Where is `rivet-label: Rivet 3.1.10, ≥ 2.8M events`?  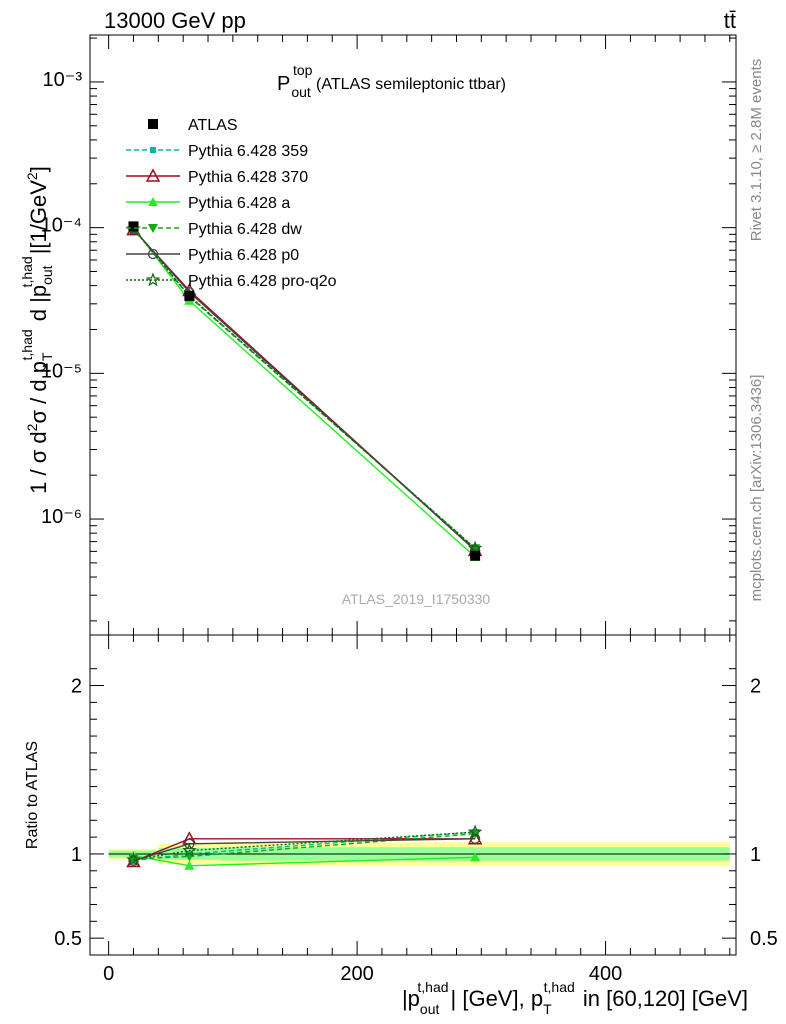
rivet-label: Rivet 3.1.10, ≥ 2.8M events is located at coordinates (756, 150).